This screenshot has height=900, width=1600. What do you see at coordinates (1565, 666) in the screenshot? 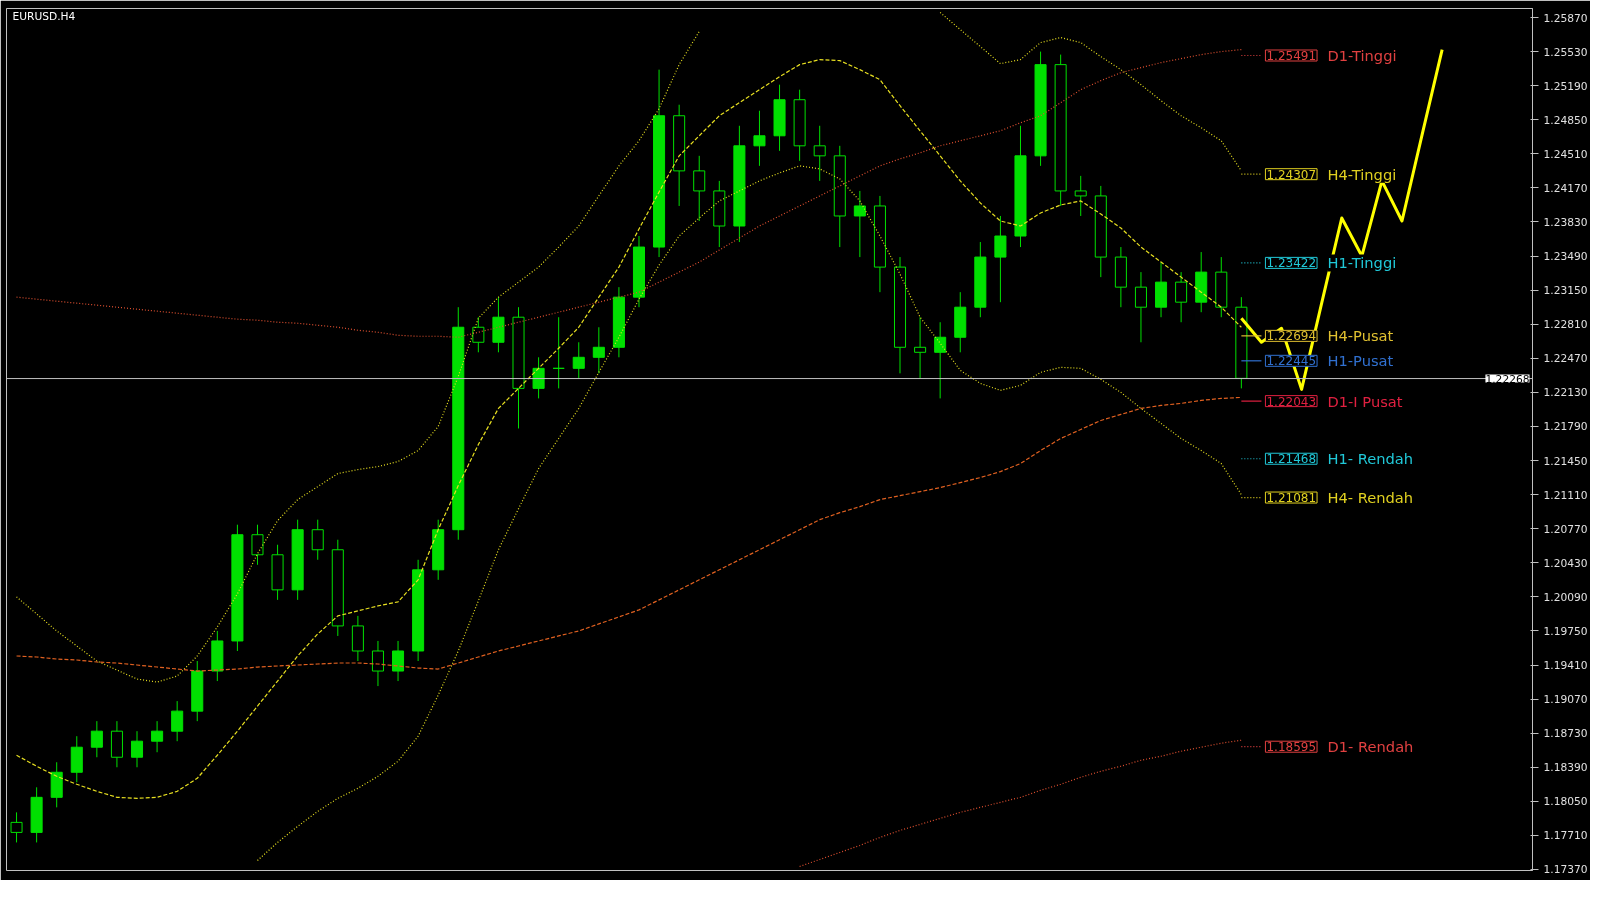
I see `y-tick-label: 1.19410` at bounding box center [1565, 666].